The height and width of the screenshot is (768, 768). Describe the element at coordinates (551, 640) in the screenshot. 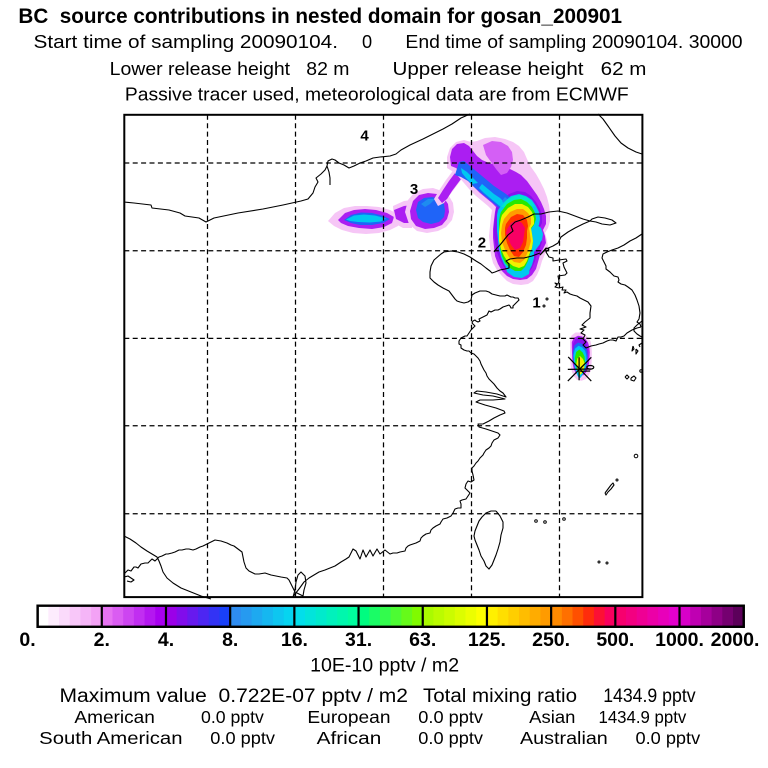

I see `svg-text: 250.` at that location.